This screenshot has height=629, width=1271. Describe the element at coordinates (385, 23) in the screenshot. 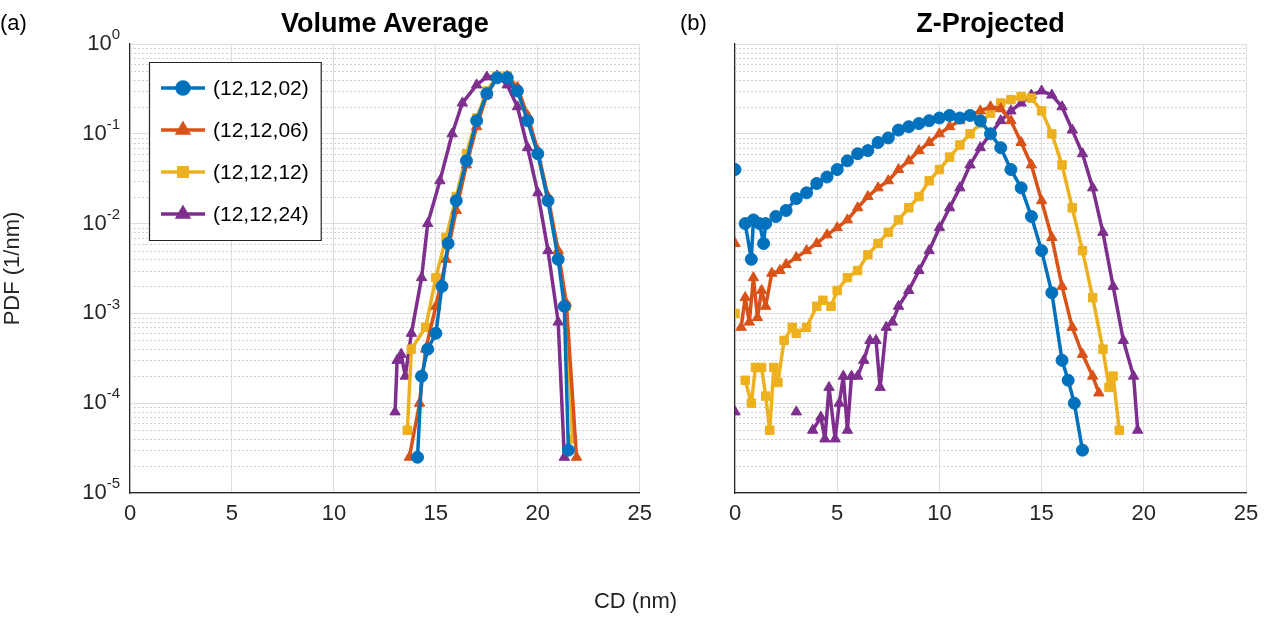

I see `chart-title: Volume Average` at that location.